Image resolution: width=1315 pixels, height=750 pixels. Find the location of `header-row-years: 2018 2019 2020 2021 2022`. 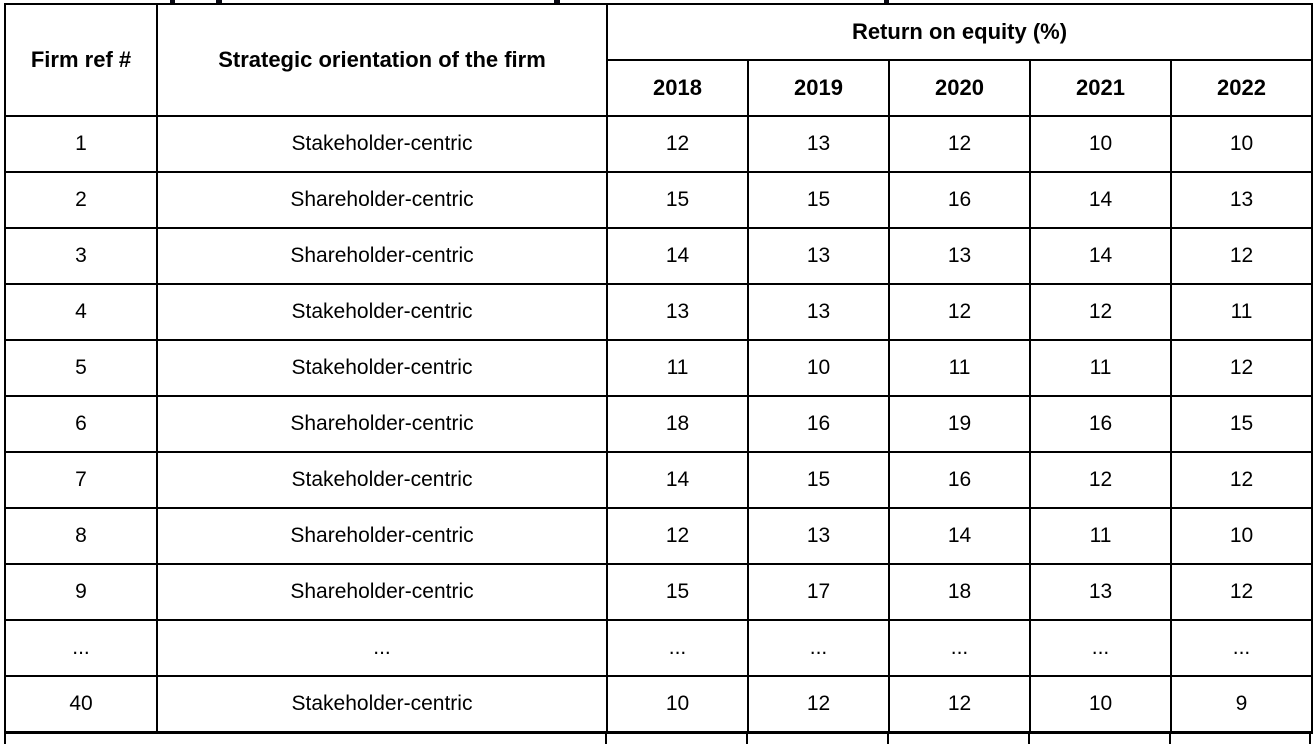

header-row-years: 2018 2019 2020 2021 2022 is located at coordinates (659, 88).